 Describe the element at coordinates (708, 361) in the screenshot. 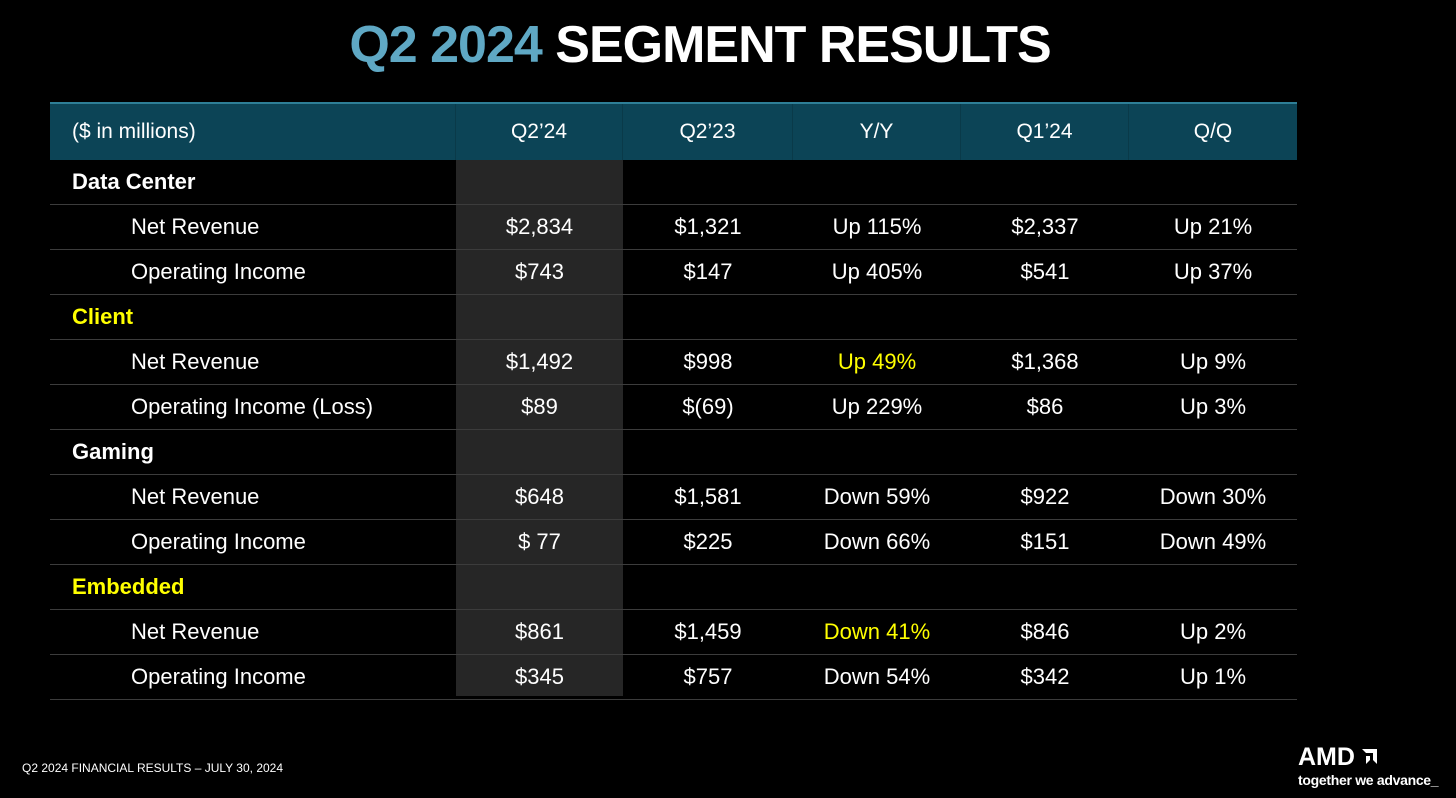

I see `table-cell: $998` at that location.